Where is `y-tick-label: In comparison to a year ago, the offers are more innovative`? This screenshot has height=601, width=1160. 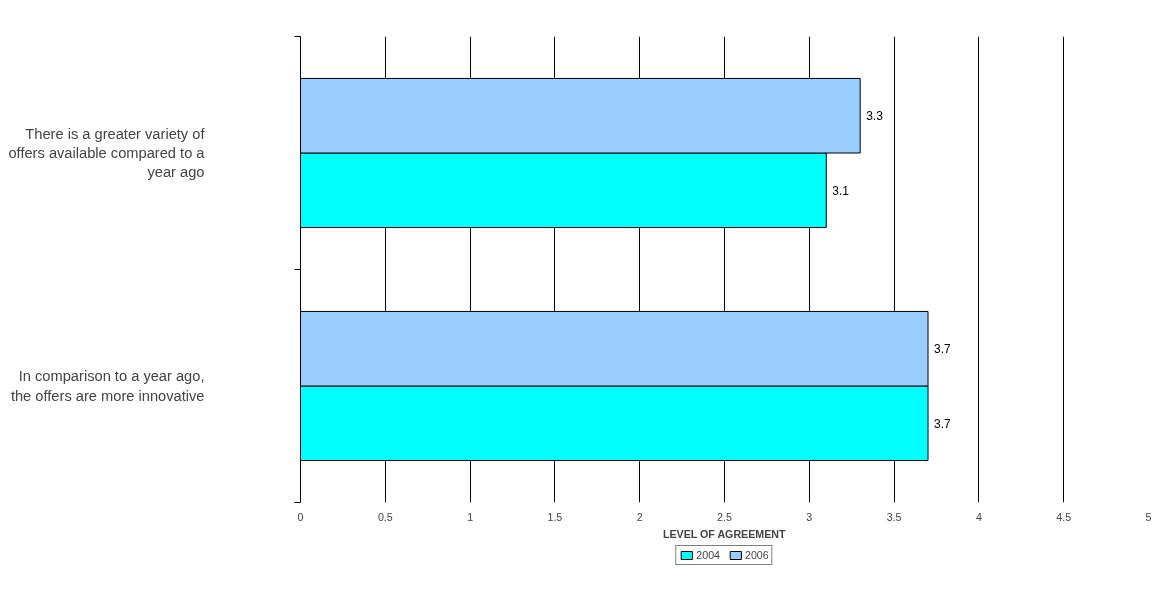
y-tick-label: In comparison to a year ago, the offers are more innovative is located at coordinates (107, 386).